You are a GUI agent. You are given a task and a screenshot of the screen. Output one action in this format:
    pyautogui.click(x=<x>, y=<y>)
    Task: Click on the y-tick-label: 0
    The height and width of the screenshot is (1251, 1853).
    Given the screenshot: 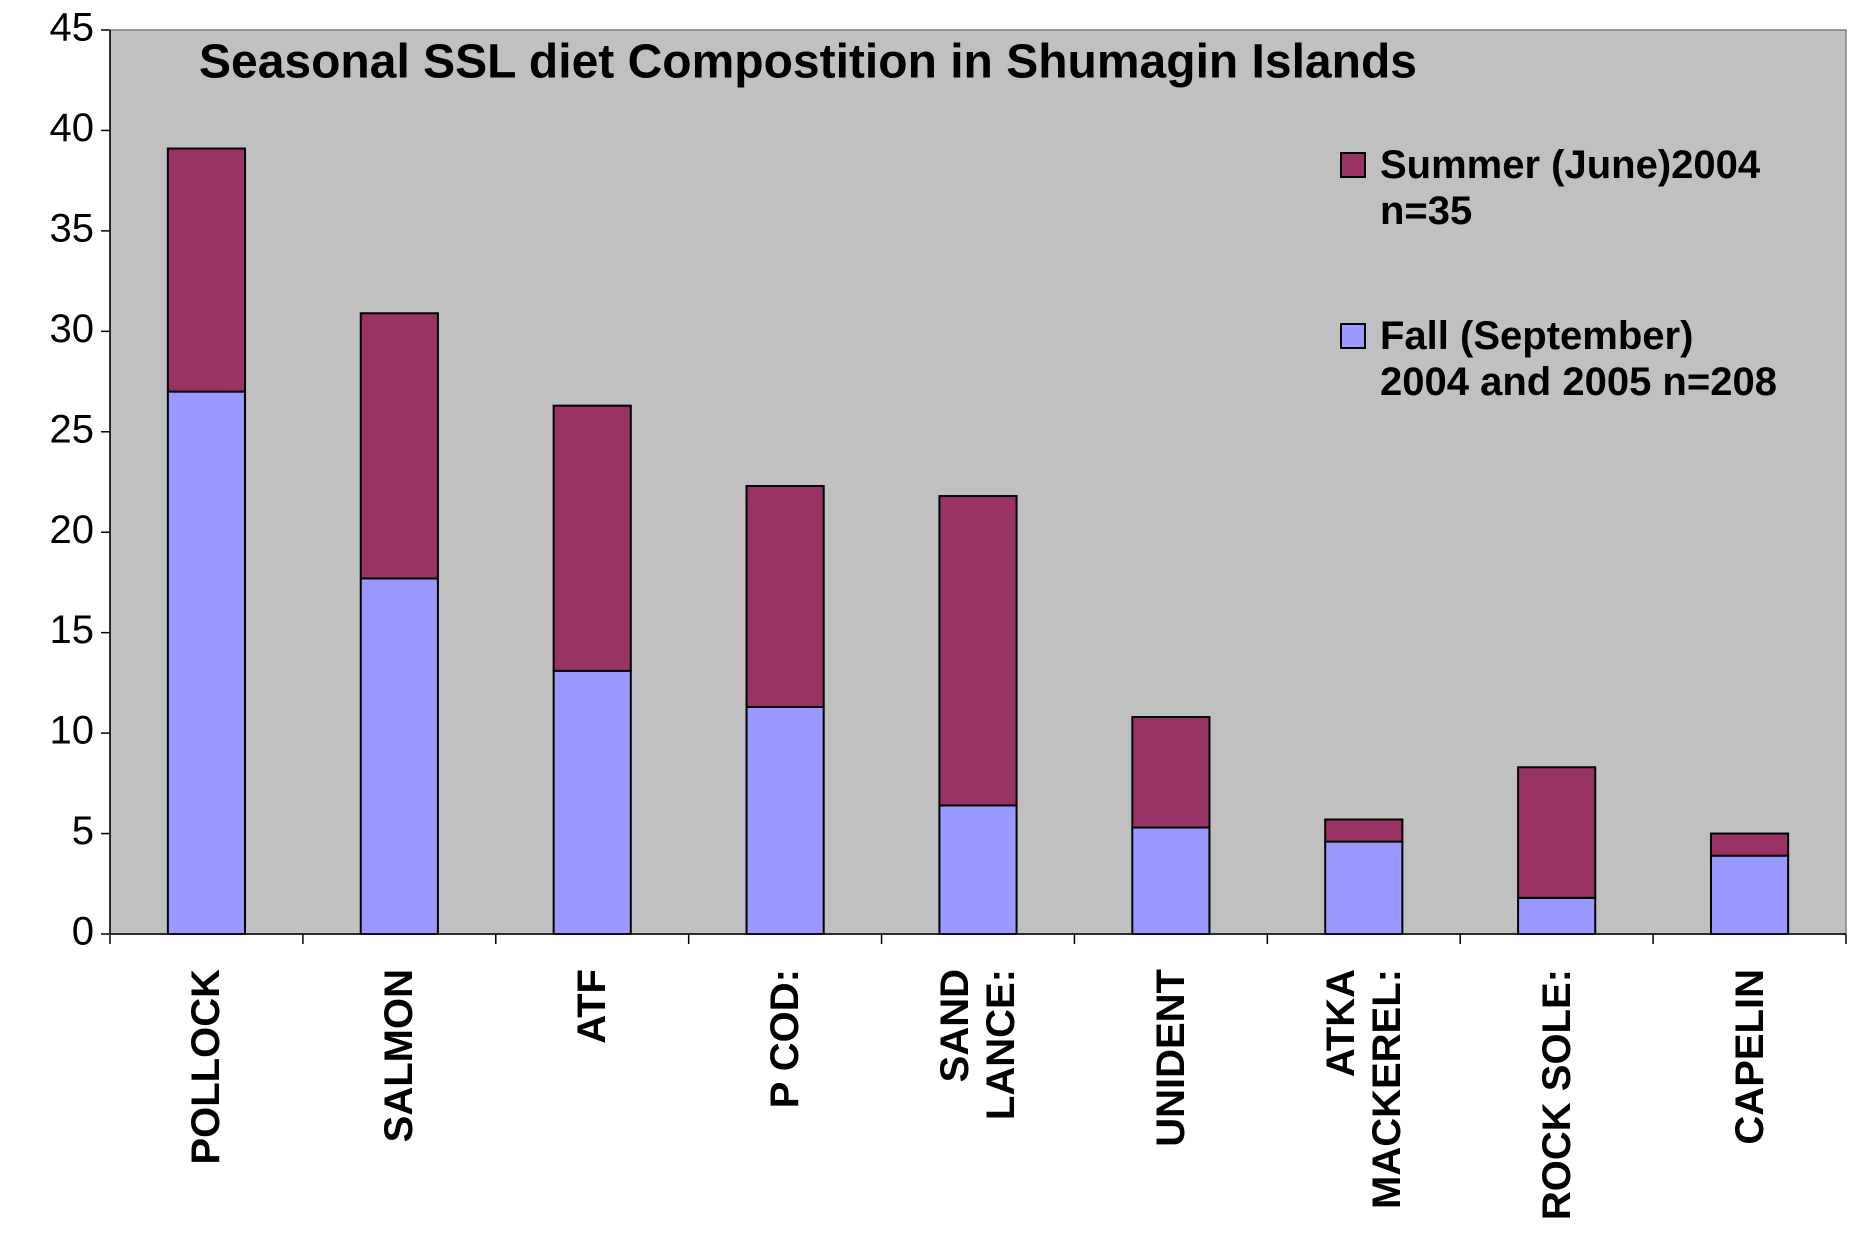 What is the action you would take?
    pyautogui.click(x=83, y=932)
    